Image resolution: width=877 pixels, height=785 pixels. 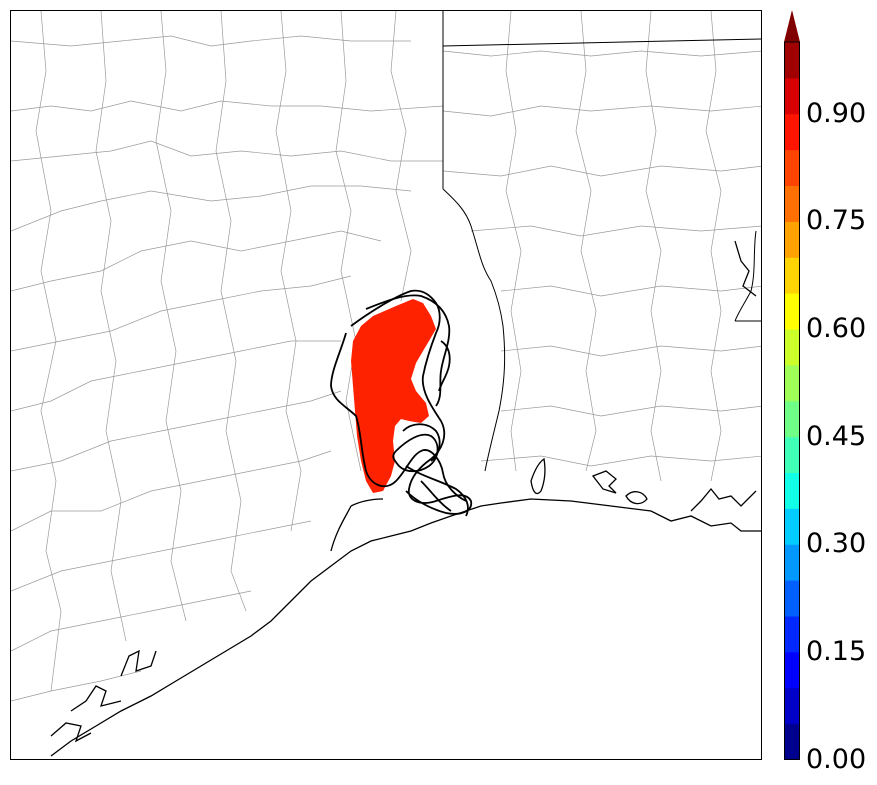 What do you see at coordinates (393, 396) in the screenshot?
I see `probability-fill` at bounding box center [393, 396].